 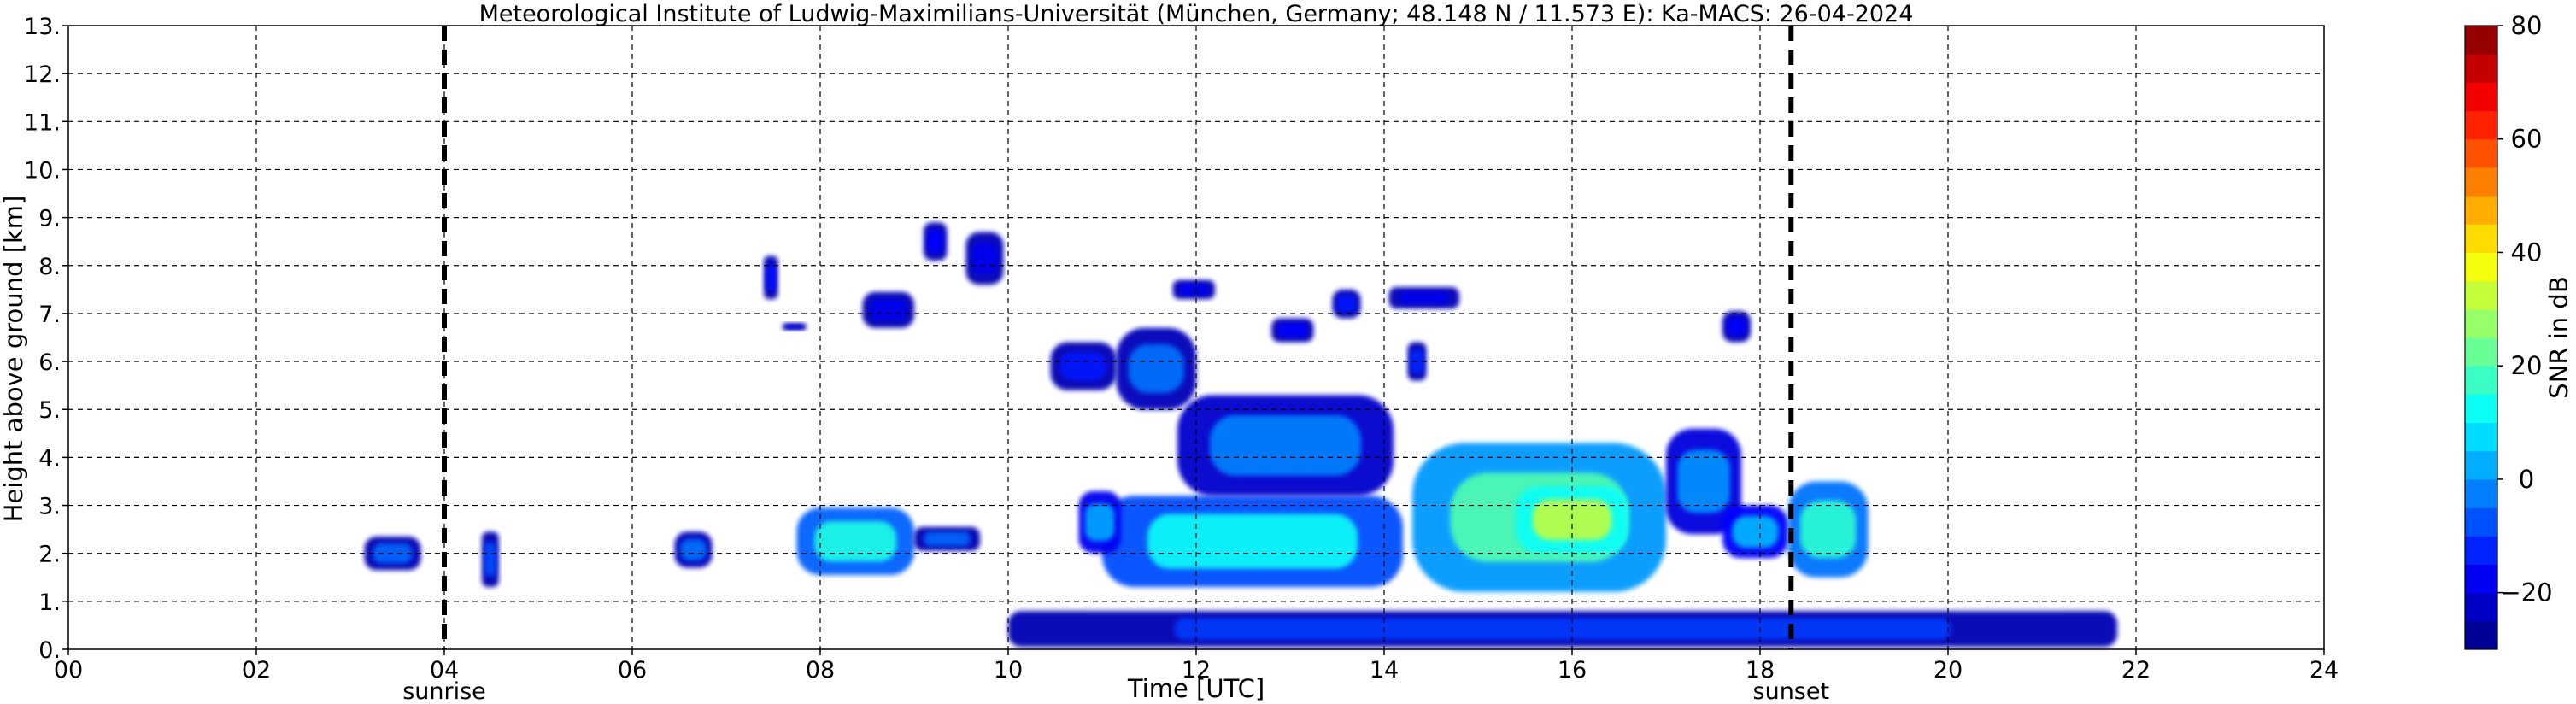 What do you see at coordinates (1760, 670) in the screenshot?
I see `x-tick-label: 18` at bounding box center [1760, 670].